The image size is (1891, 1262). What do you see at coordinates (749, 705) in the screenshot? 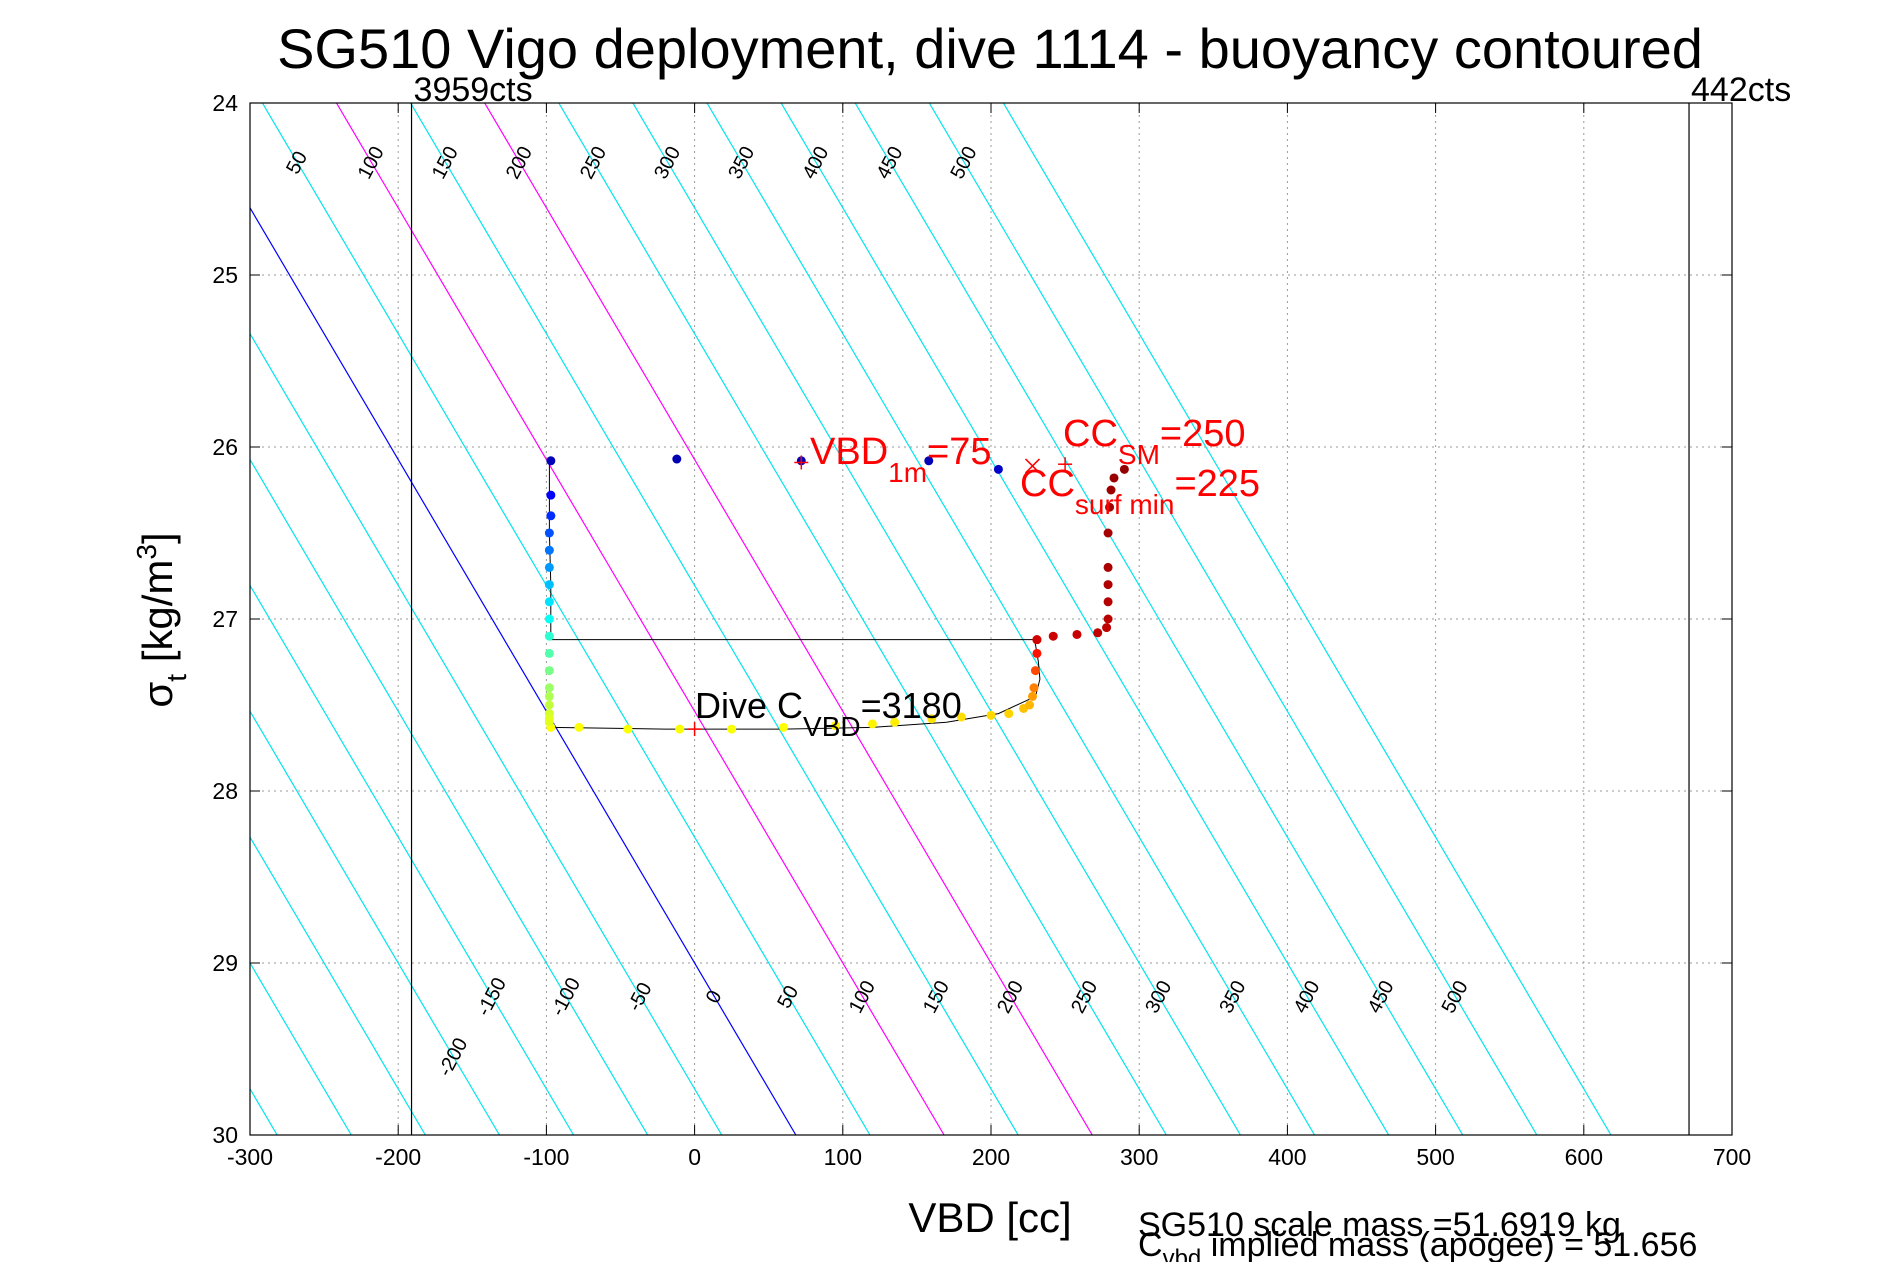
I see `dive-cvbd-main: Dive C` at bounding box center [749, 705].